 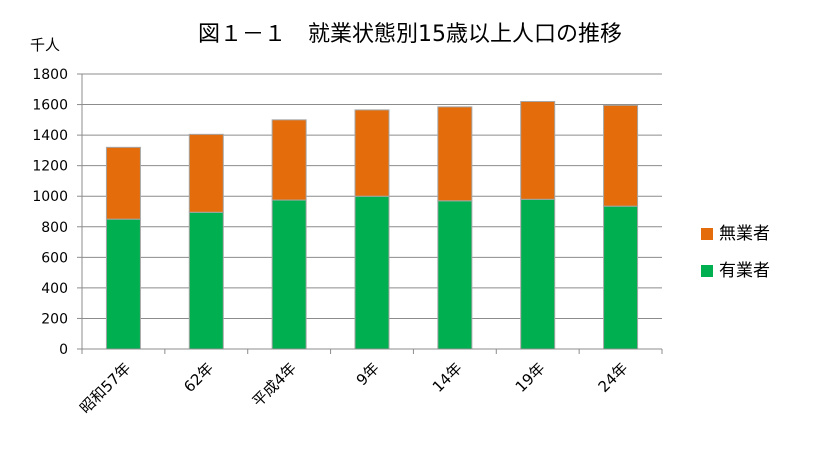 What do you see at coordinates (54, 228) in the screenshot?
I see `y-tick-label: 800` at bounding box center [54, 228].